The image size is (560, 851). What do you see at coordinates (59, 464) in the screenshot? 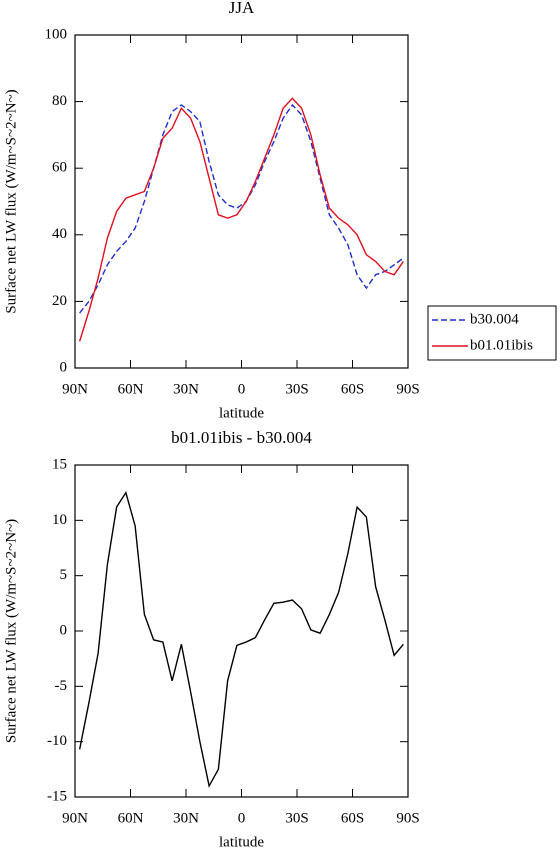
I see `y-tick-label: 15` at bounding box center [59, 464].